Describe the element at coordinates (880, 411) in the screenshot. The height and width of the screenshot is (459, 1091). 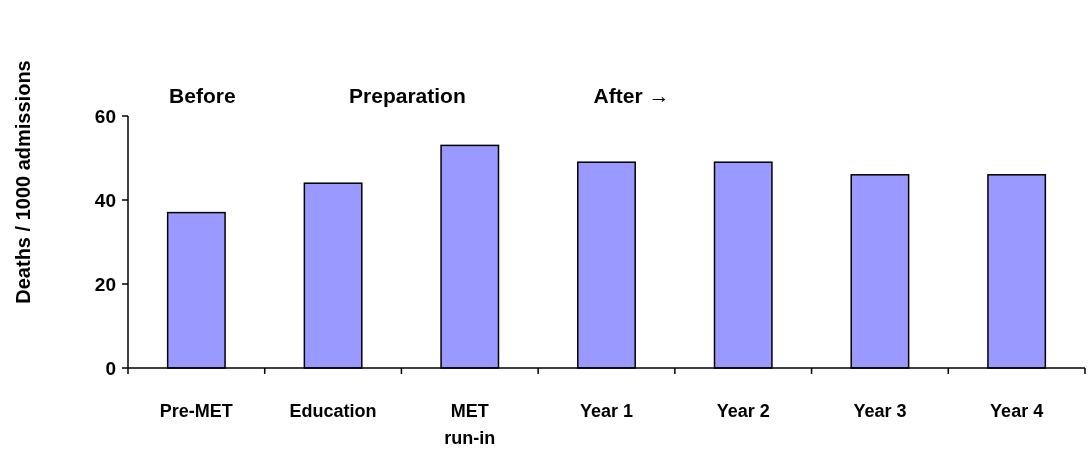
I see `x-tick-label: Year 3` at that location.